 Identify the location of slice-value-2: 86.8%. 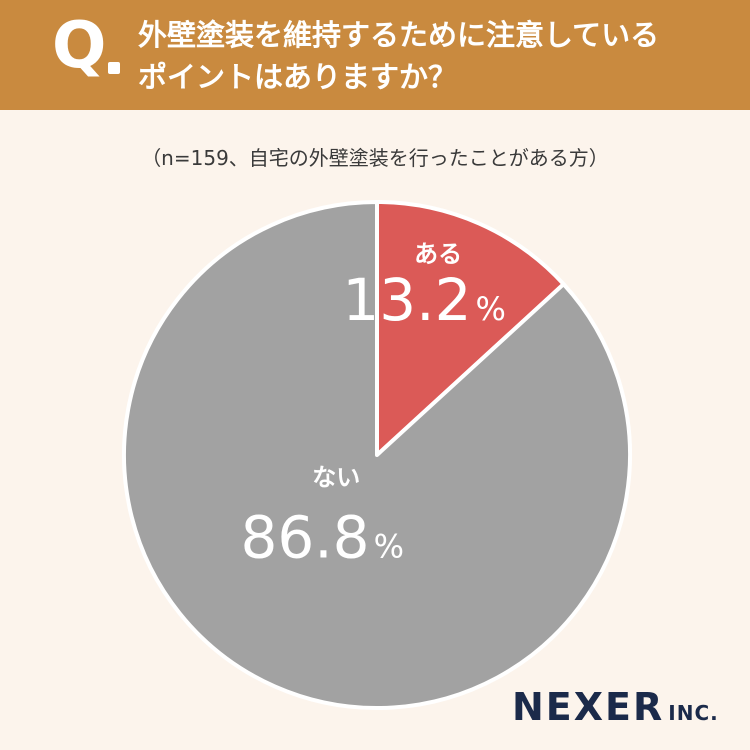
(322, 538).